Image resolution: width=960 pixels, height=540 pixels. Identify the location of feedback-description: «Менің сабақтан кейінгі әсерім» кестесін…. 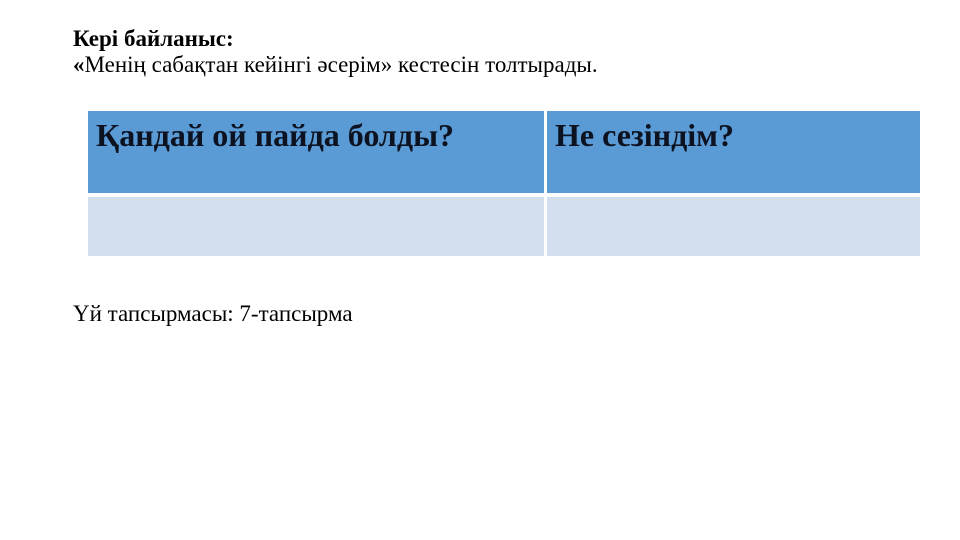
(335, 65).